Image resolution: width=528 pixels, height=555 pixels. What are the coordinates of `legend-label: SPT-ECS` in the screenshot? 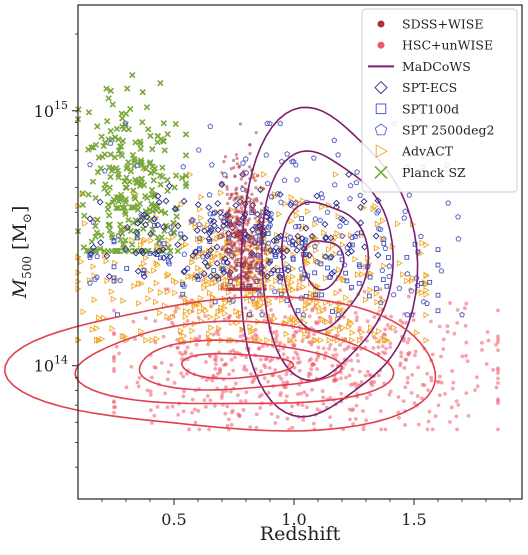 It's located at (429, 87).